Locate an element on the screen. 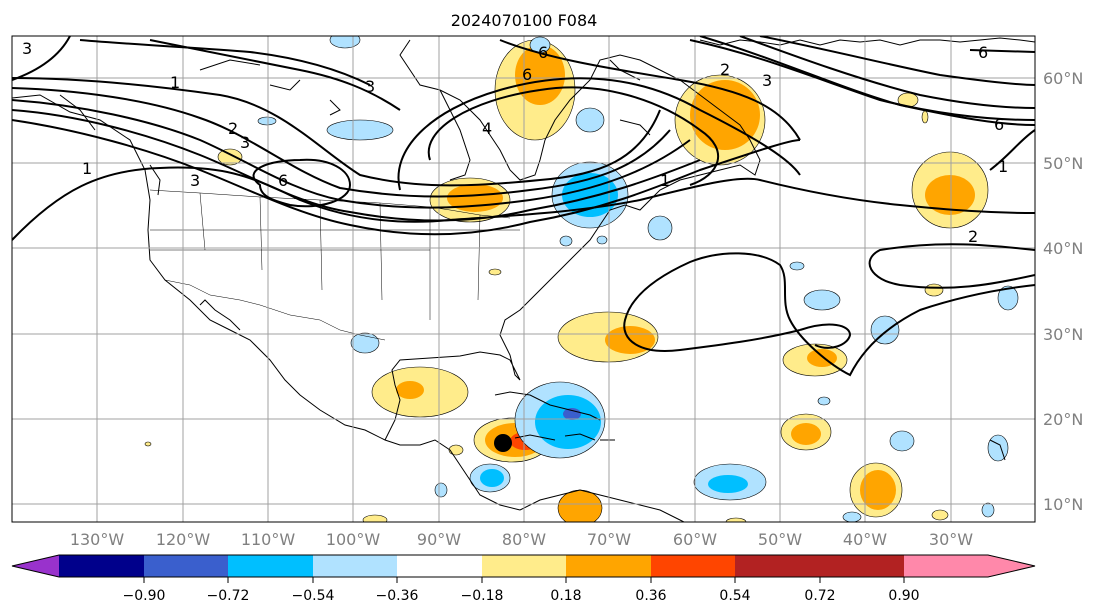 Image resolution: width=1105 pixels, height=615 pixels. lon-label: 90°W is located at coordinates (439, 539).